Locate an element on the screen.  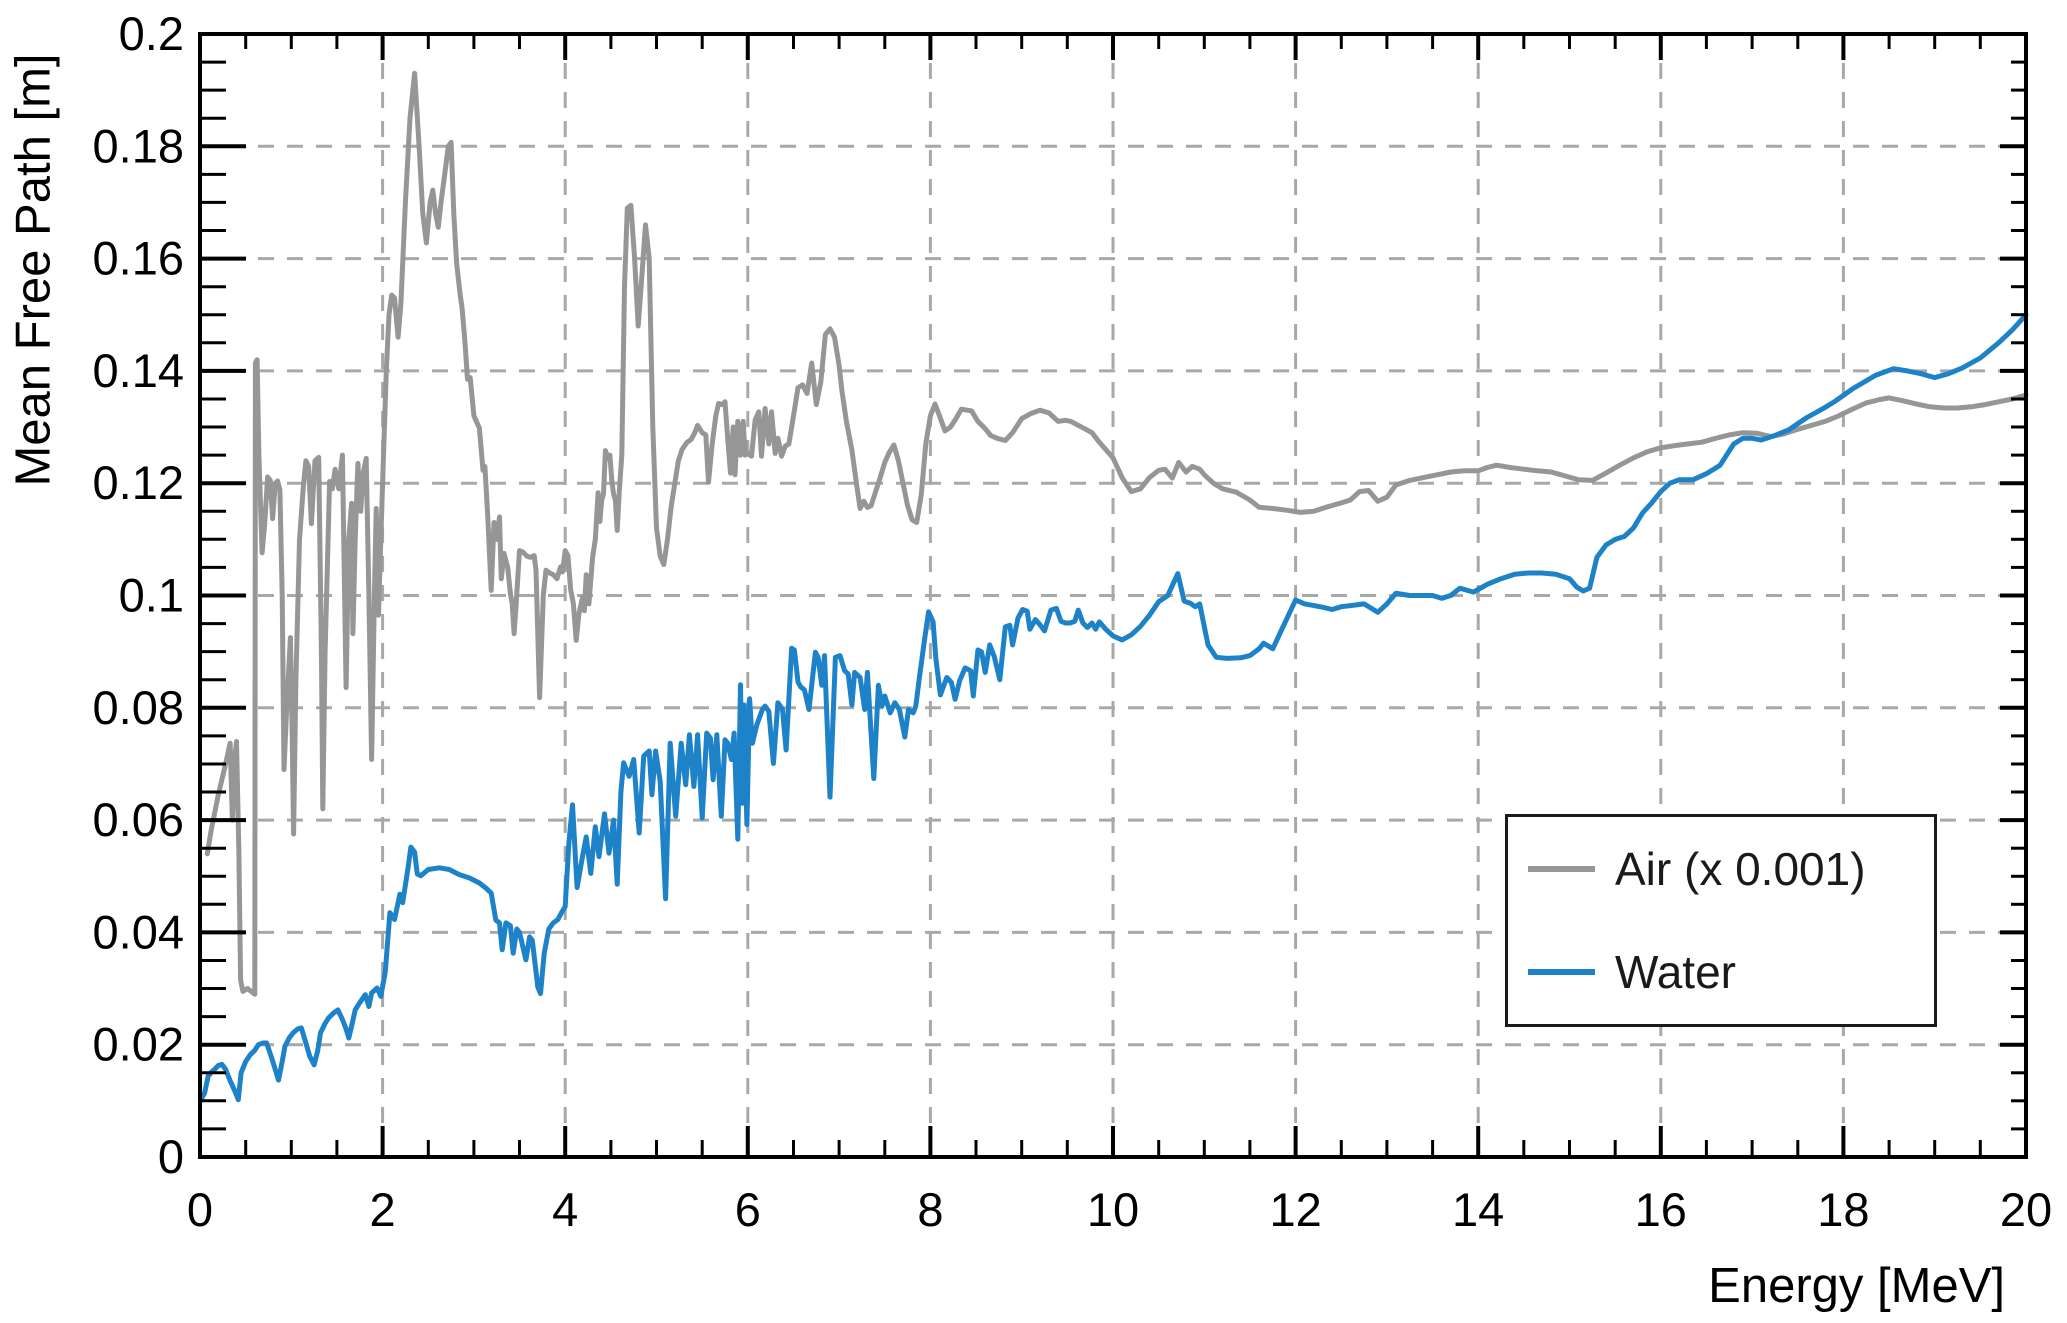
svg-text: 16 is located at coordinates (1661, 1209).